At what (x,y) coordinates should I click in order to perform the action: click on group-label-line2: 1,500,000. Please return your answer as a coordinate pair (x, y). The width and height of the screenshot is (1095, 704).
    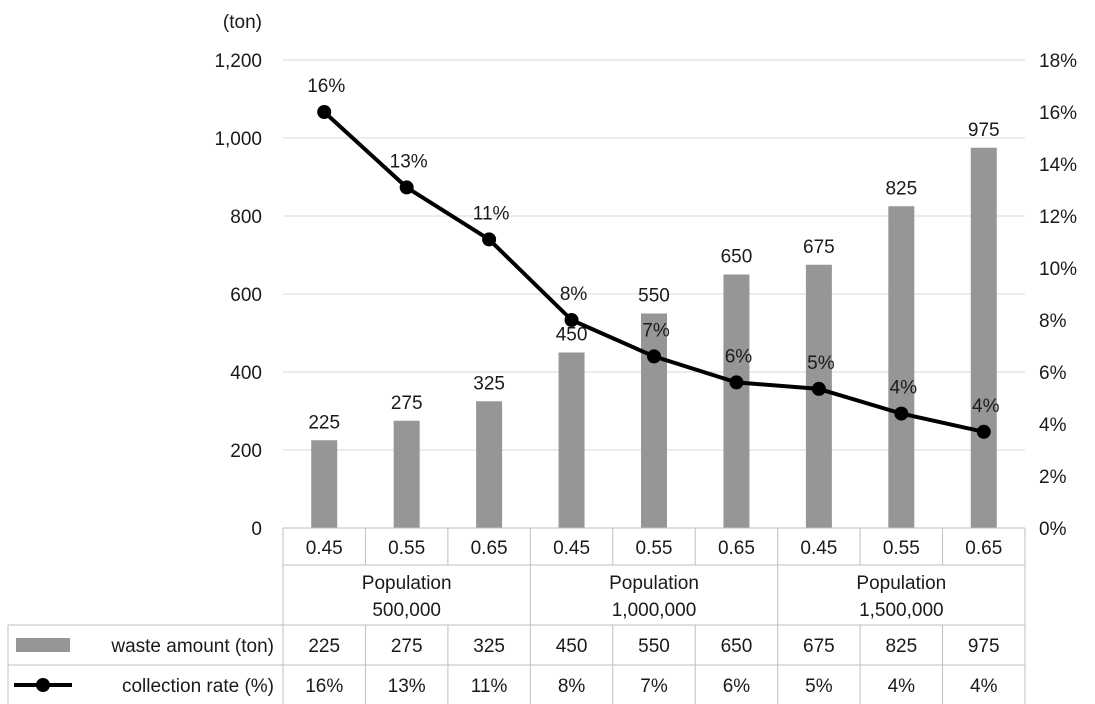
    Looking at the image, I should click on (901, 610).